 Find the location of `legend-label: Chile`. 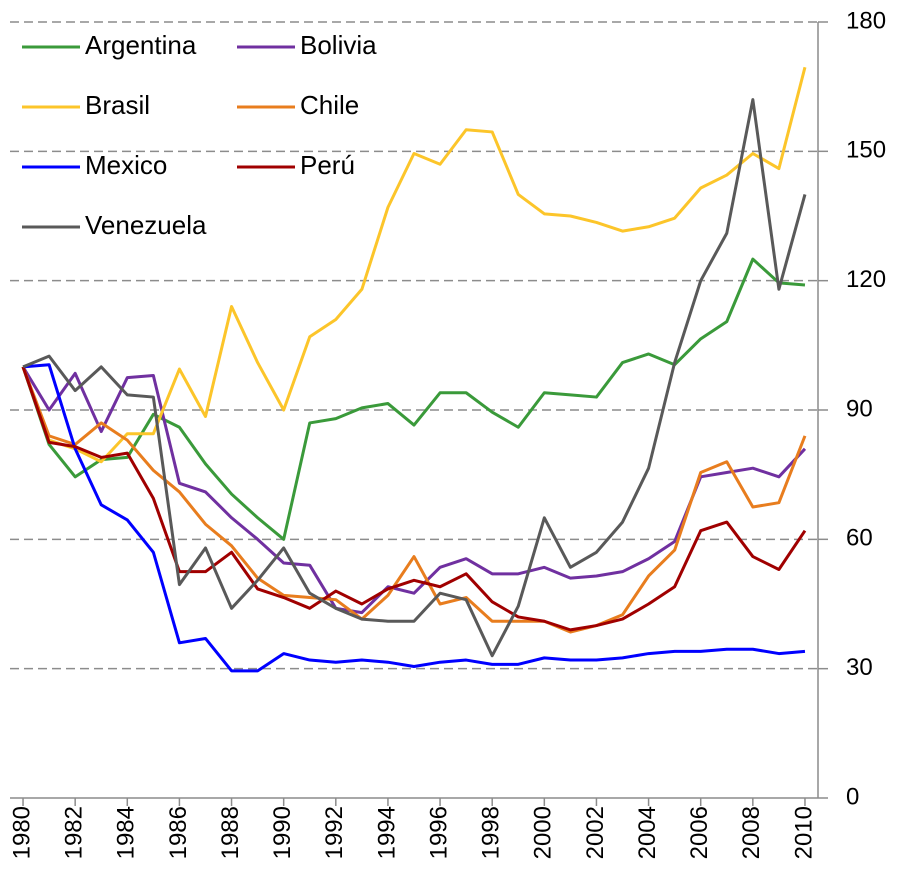

legend-label: Chile is located at coordinates (329, 105).